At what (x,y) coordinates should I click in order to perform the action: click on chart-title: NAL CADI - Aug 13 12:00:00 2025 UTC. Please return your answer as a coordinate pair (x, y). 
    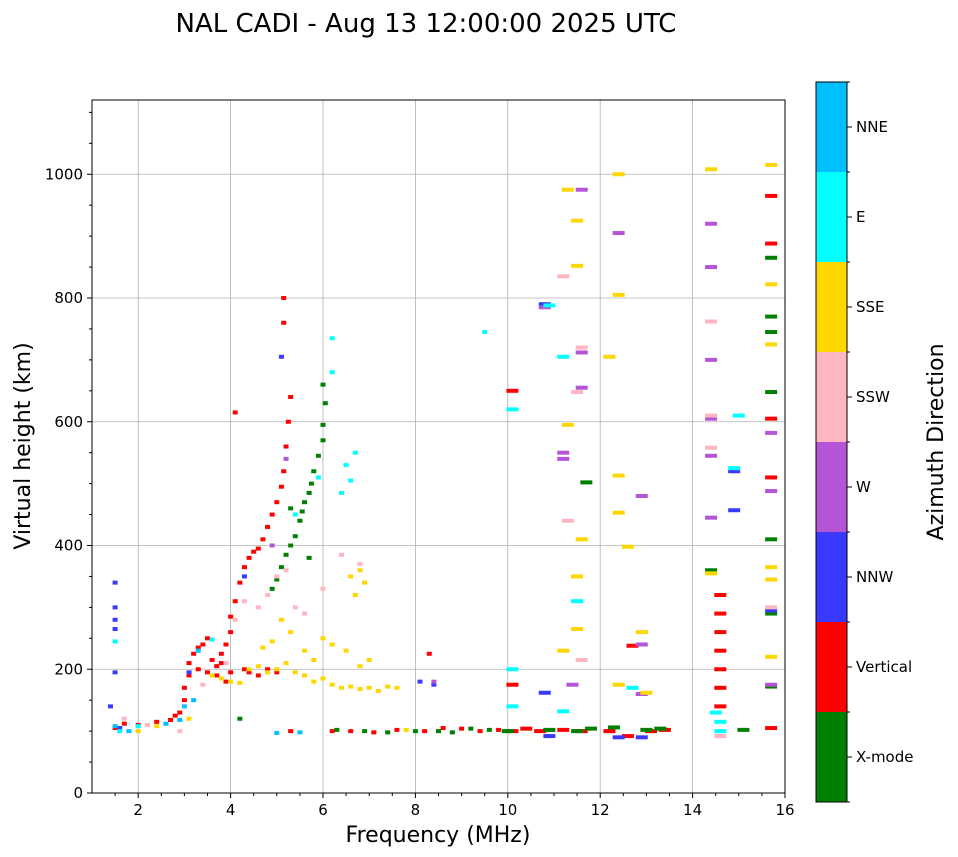
    Looking at the image, I should click on (426, 24).